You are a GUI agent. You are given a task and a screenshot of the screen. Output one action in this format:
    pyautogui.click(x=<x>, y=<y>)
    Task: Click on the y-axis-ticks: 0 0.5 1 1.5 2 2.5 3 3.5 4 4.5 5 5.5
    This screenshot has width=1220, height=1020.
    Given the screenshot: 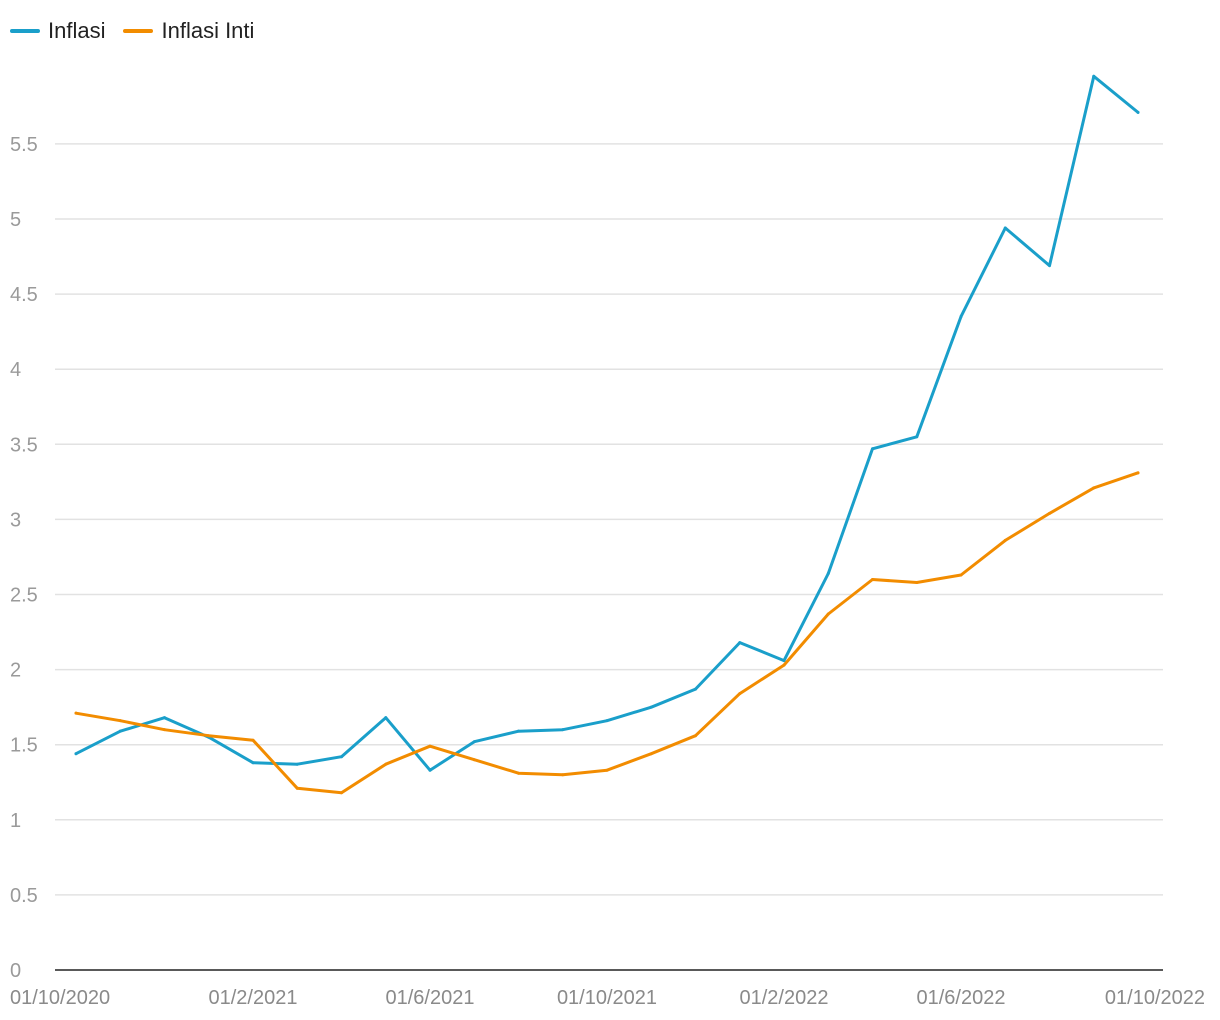 What is the action you would take?
    pyautogui.click(x=24, y=558)
    